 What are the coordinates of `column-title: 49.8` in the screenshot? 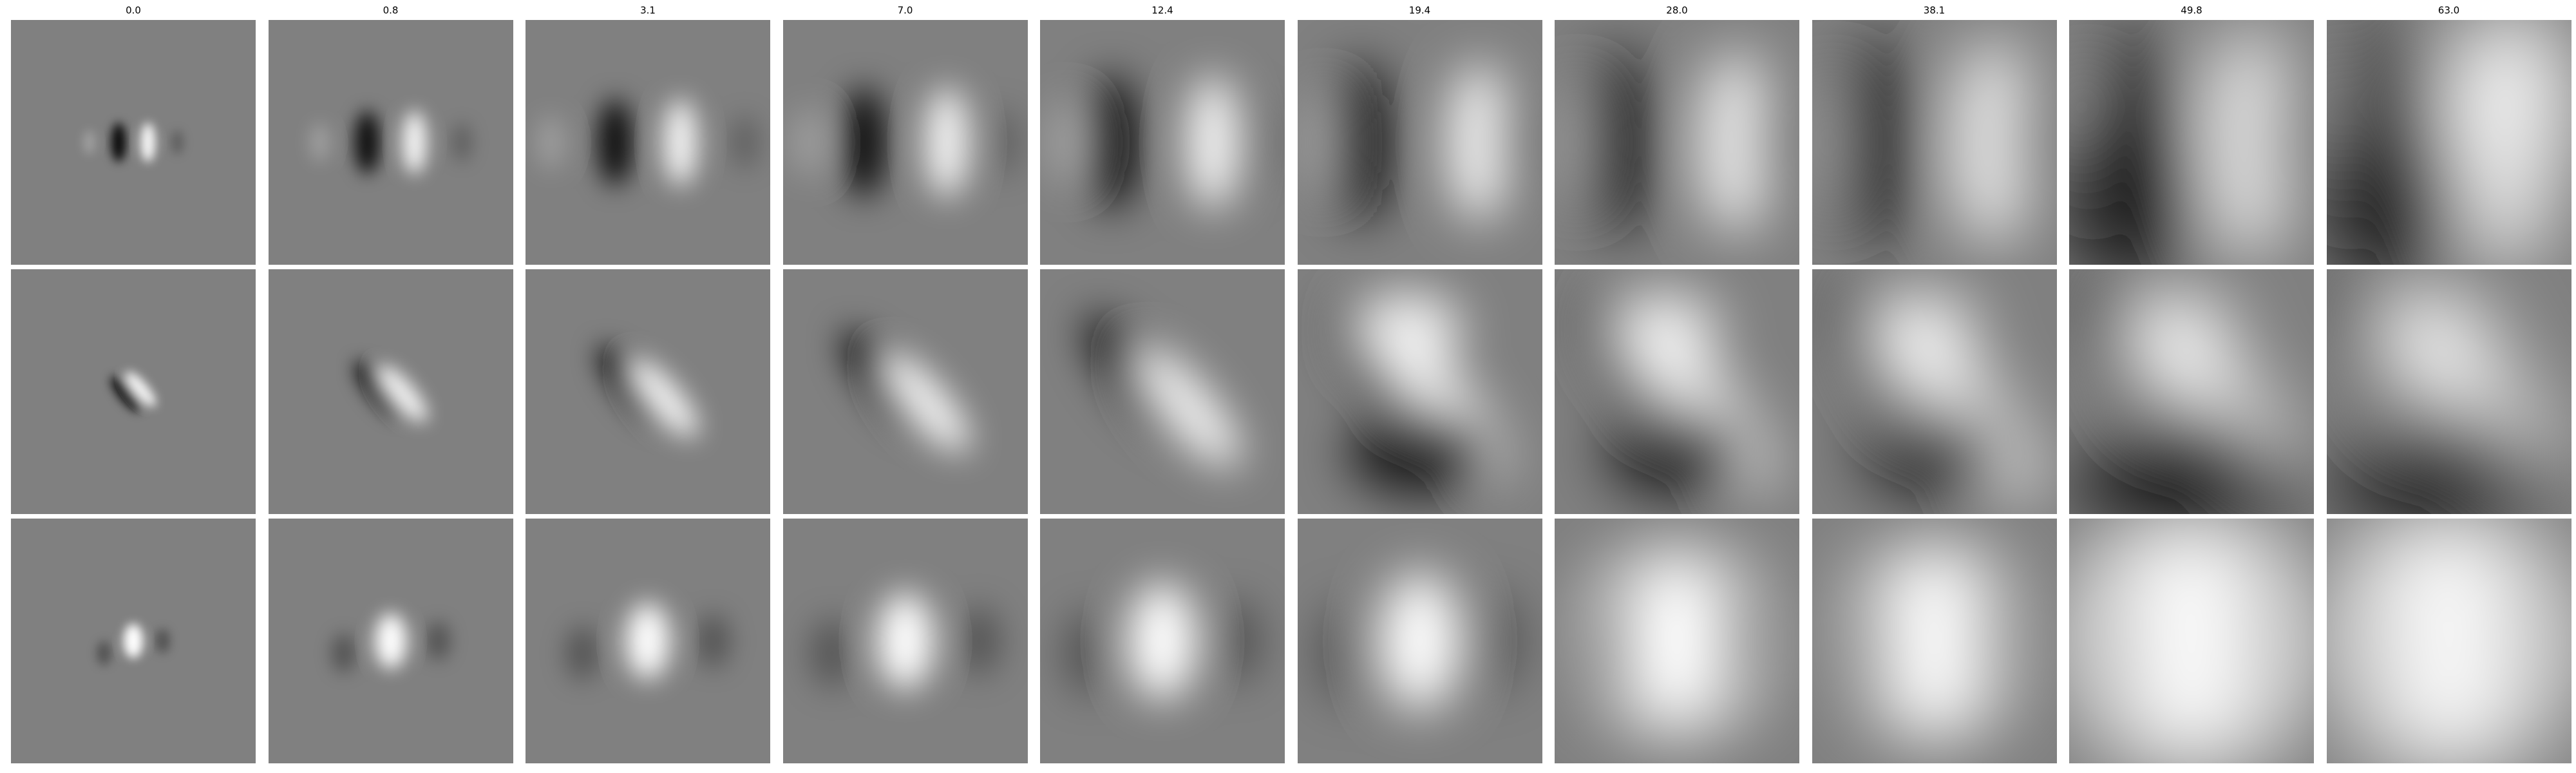 It's located at (2191, 10).